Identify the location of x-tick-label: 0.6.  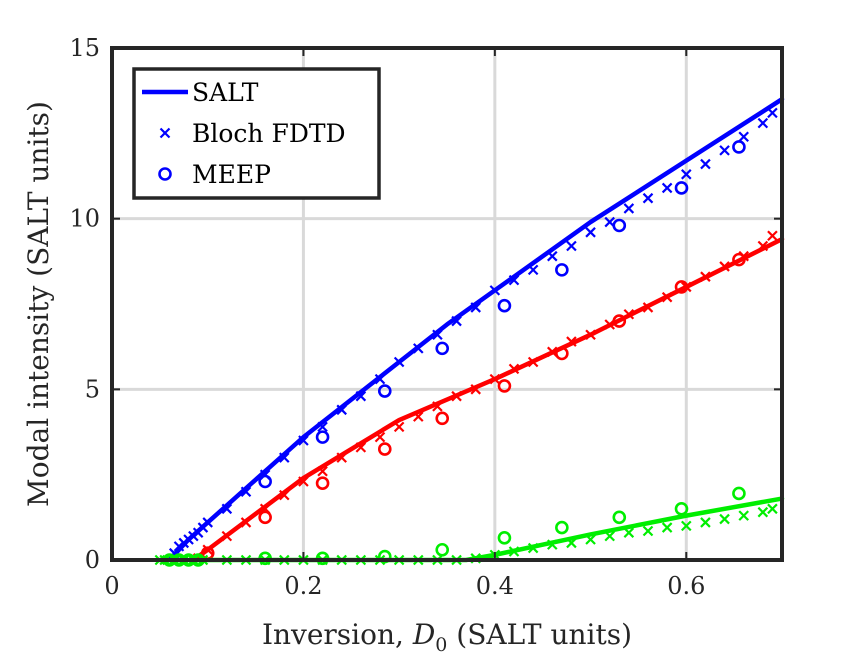
(686, 586).